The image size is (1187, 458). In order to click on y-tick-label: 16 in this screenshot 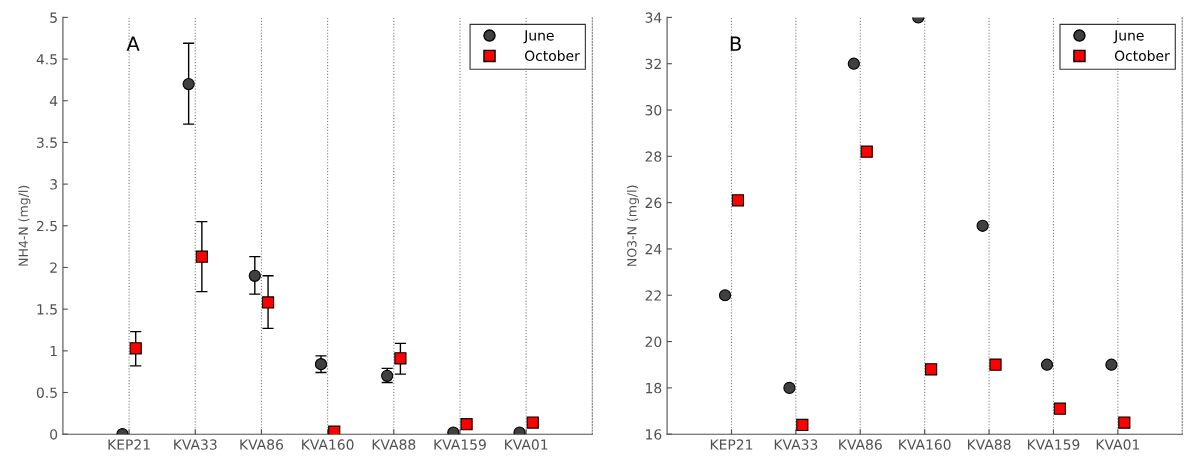, I will do `click(654, 434)`.